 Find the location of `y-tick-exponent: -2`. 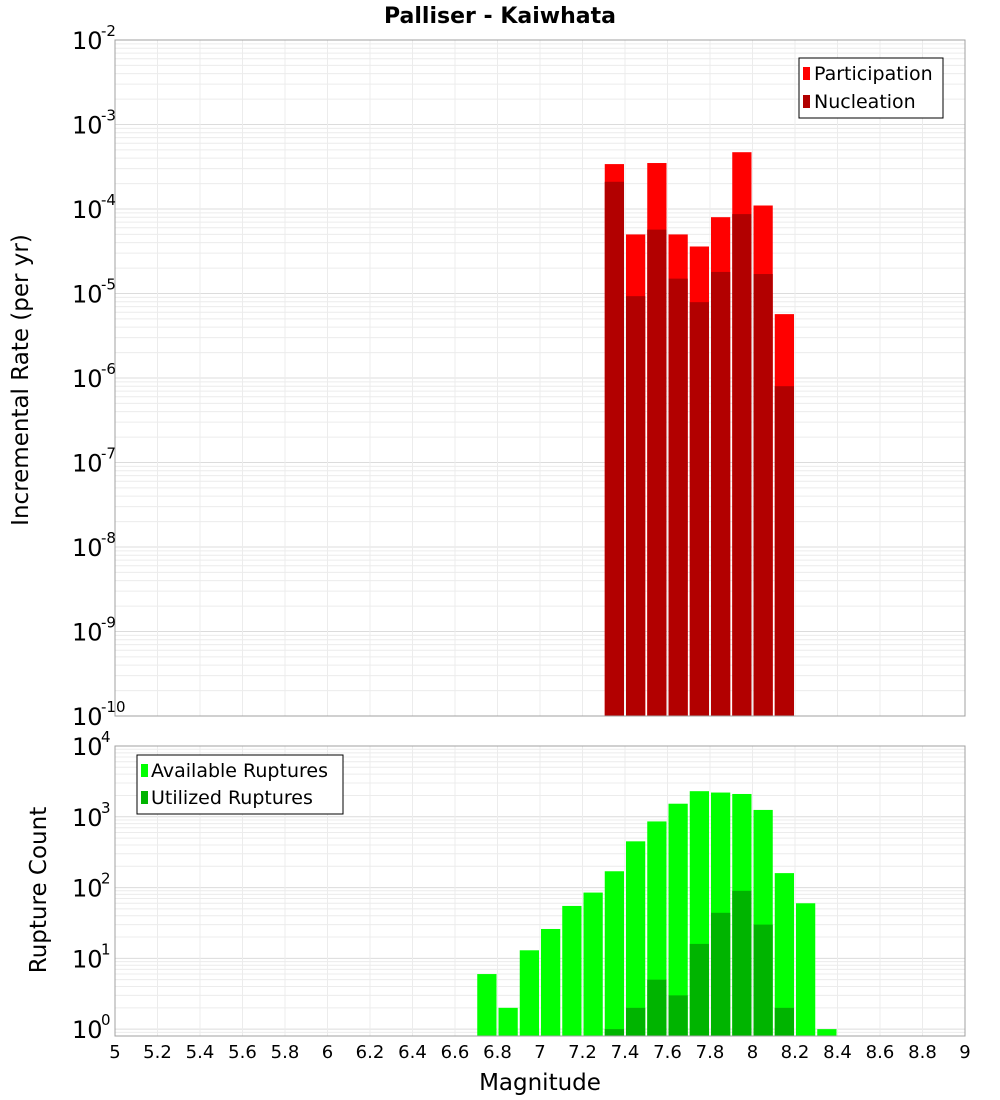

y-tick-exponent: -2 is located at coordinates (108, 31).